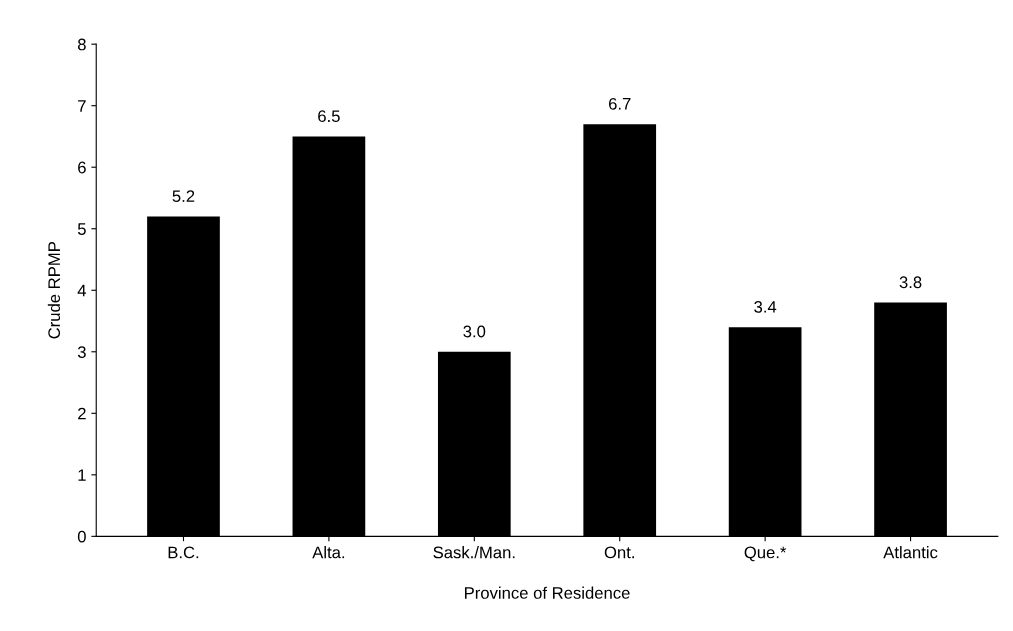  Describe the element at coordinates (619, 103) in the screenshot. I see `data-label: 6.7` at that location.